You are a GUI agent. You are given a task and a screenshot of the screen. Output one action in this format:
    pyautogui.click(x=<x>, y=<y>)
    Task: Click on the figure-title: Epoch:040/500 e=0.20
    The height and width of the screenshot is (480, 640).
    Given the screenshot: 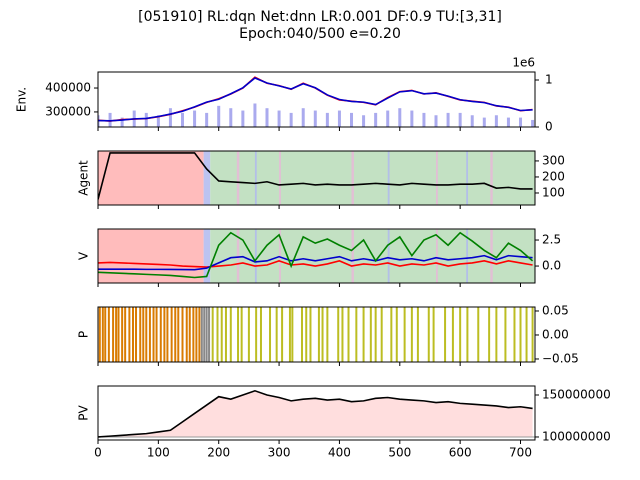 What is the action you would take?
    pyautogui.click(x=320, y=34)
    